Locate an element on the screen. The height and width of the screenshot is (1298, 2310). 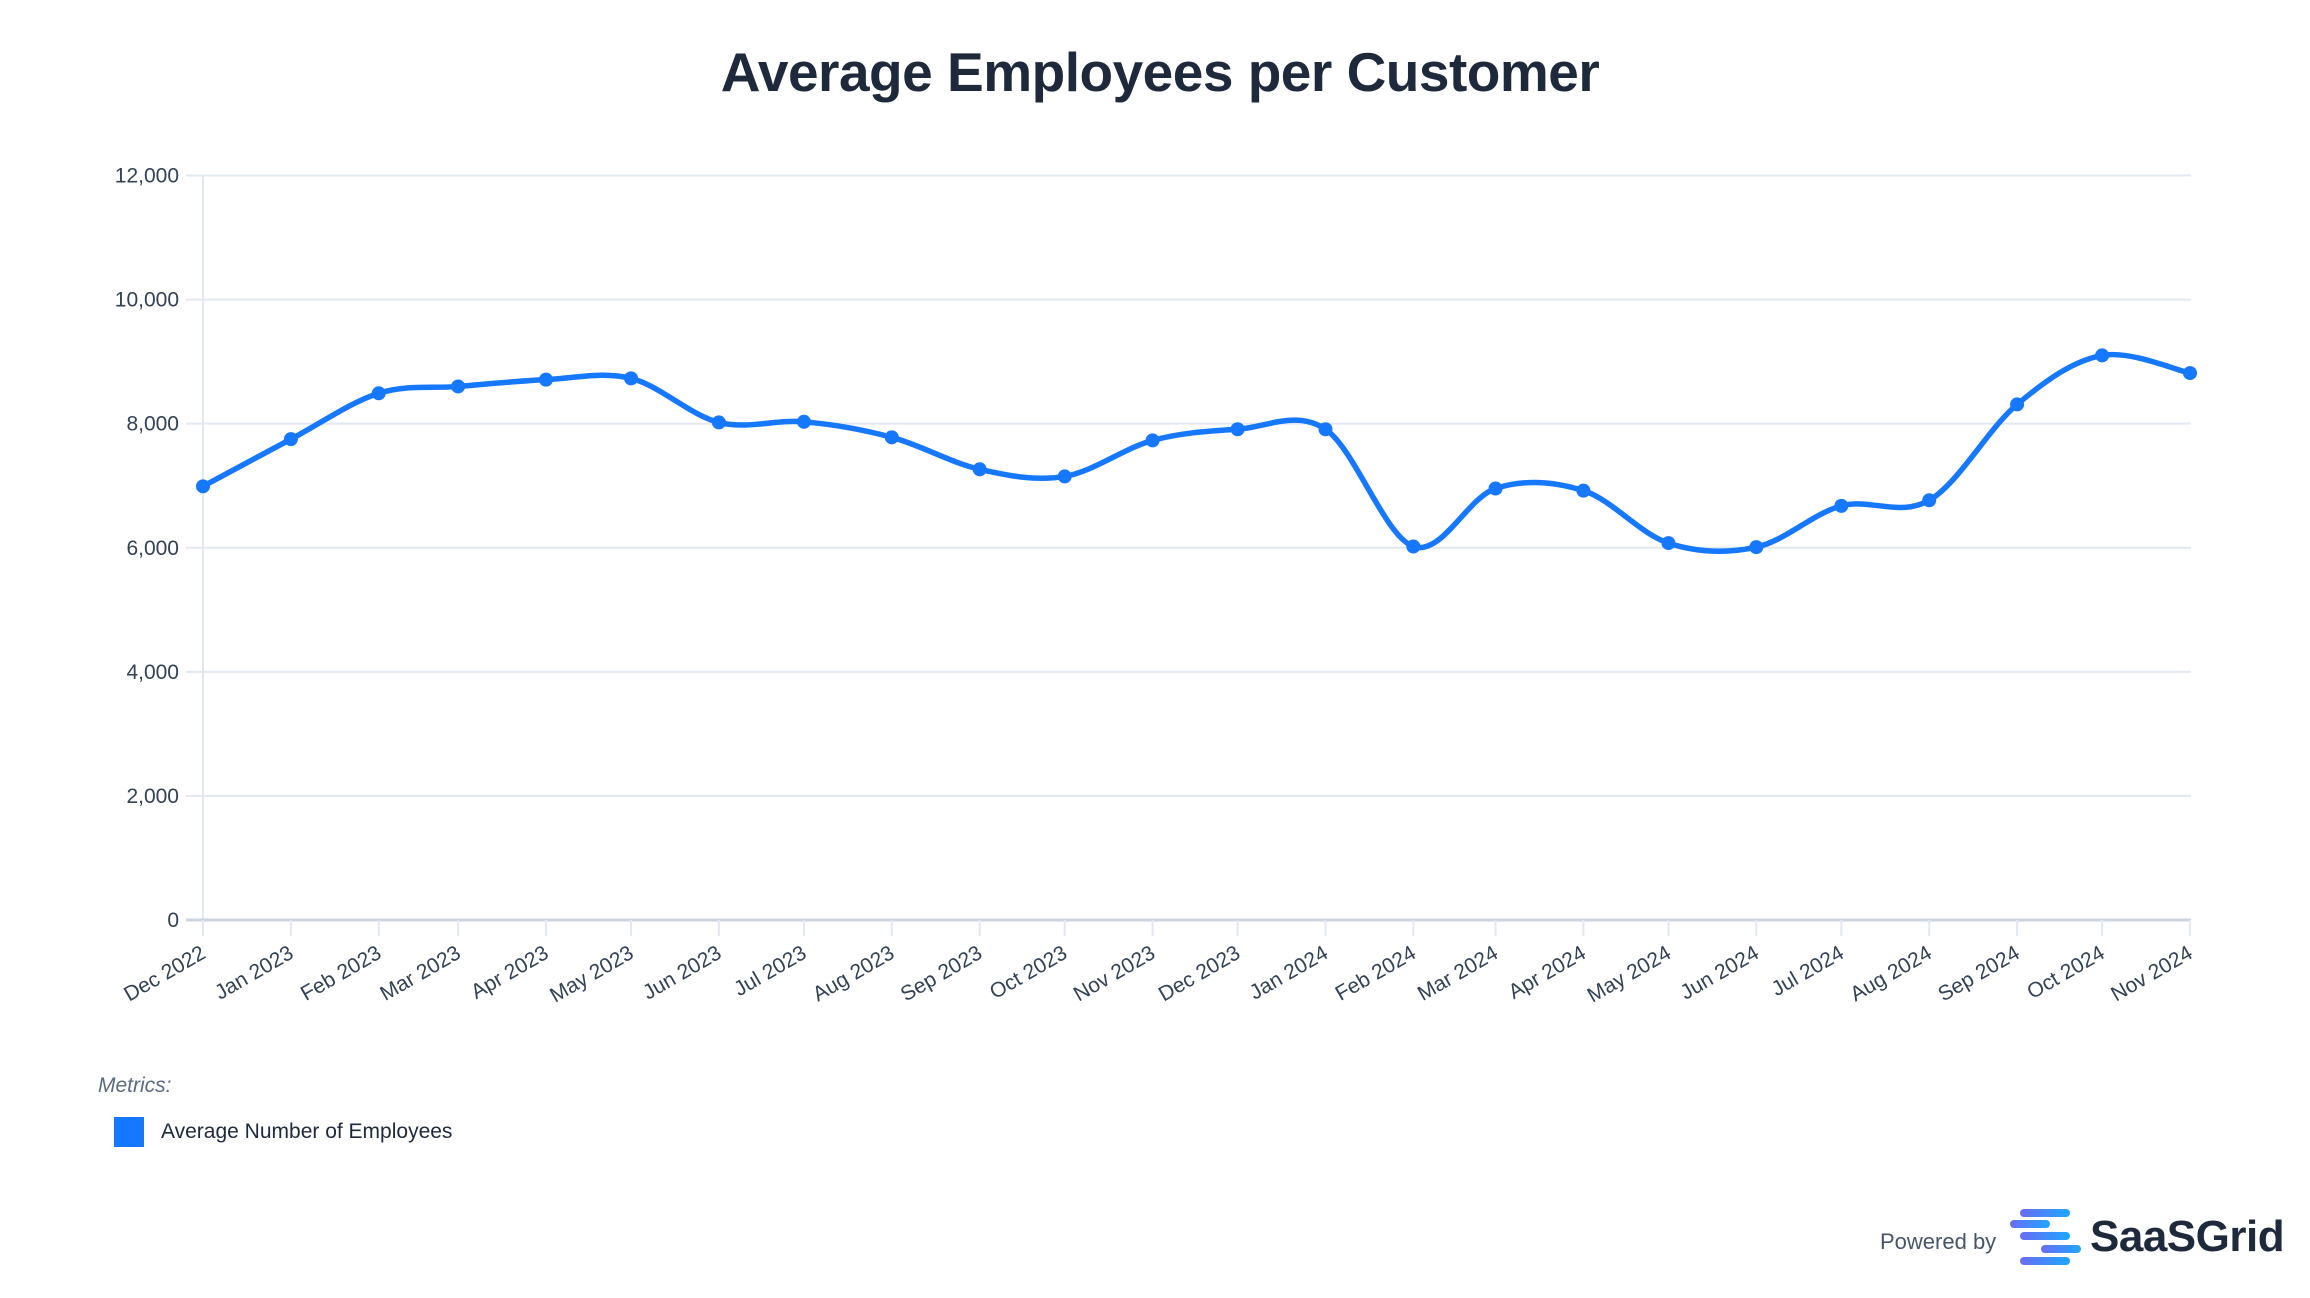
x-tick-label: Nov 2023 is located at coordinates (1114, 973).